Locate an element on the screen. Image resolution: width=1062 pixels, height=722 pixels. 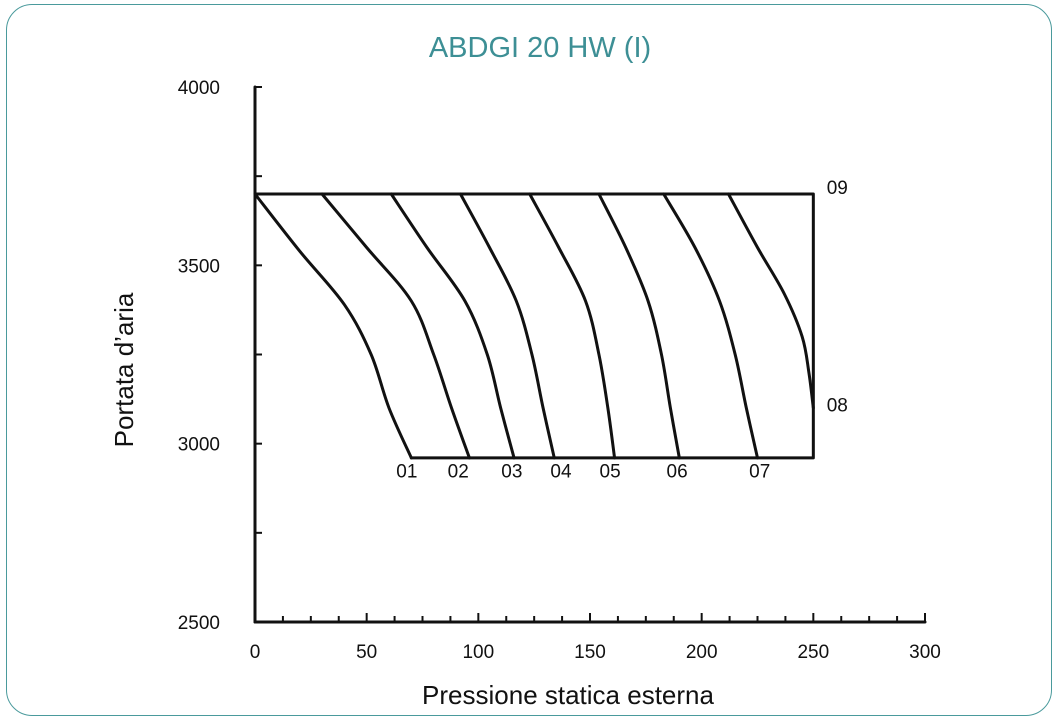
x-tick-label: 0 is located at coordinates (255, 652).